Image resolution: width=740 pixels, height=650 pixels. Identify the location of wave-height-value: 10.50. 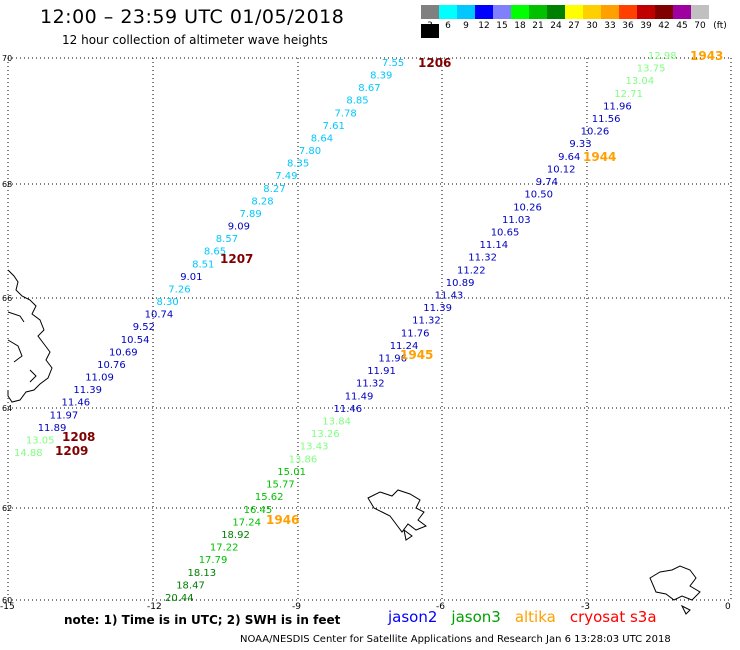
(538, 195).